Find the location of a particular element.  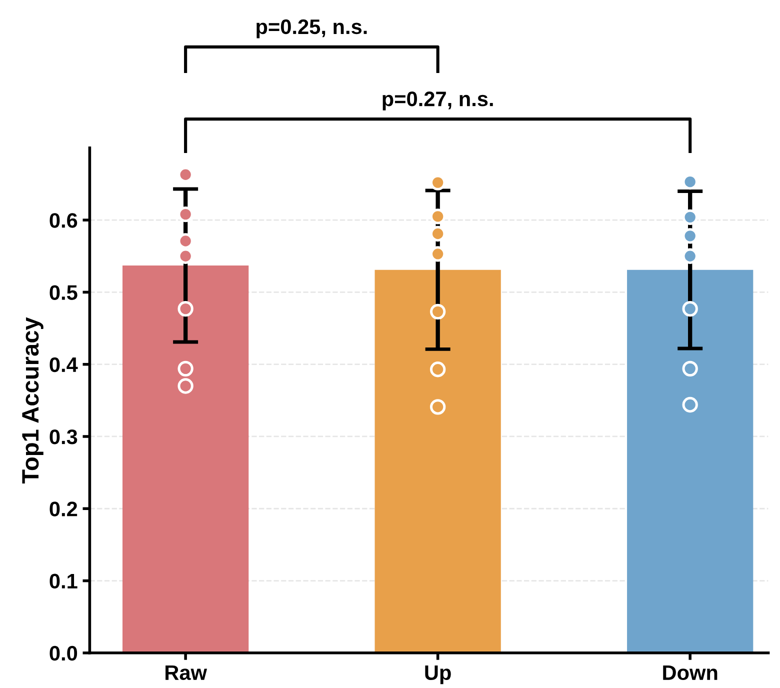

y-tick-label: 0.3 is located at coordinates (64, 436).